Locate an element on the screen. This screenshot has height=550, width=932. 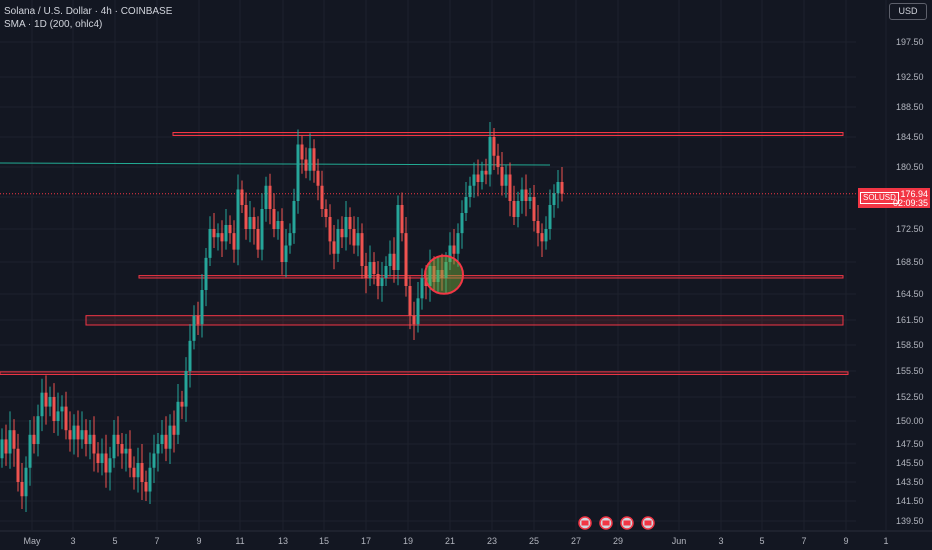
price-tag-symbol: SOLUSD is located at coordinates (879, 198).